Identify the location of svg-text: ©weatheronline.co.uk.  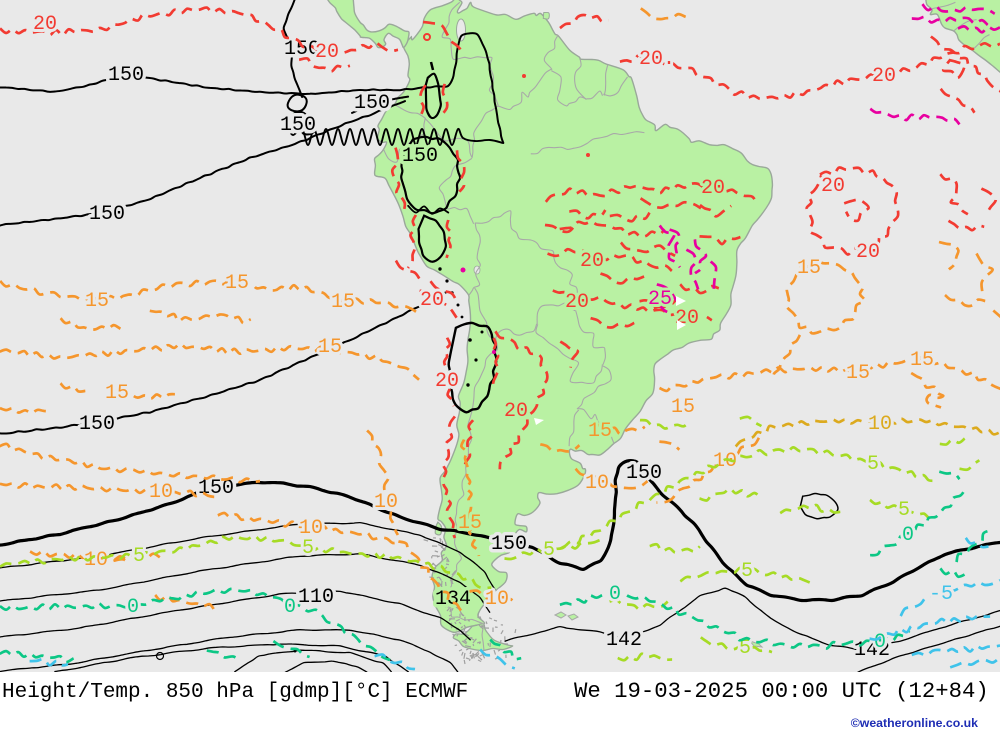
(914, 723).